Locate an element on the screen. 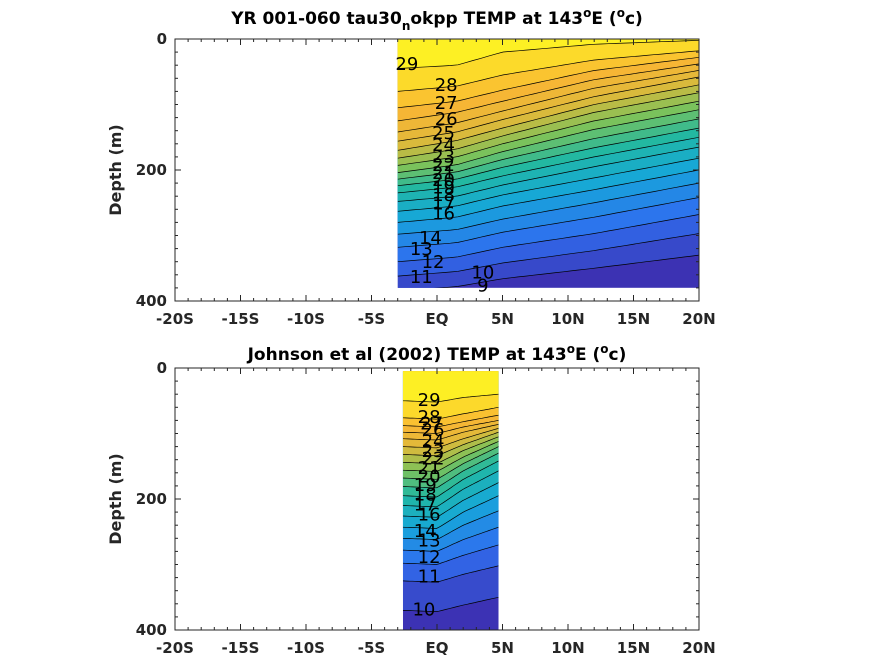 The width and height of the screenshot is (875, 656). title-part: okpp TEMP at 143 is located at coordinates (496, 19).